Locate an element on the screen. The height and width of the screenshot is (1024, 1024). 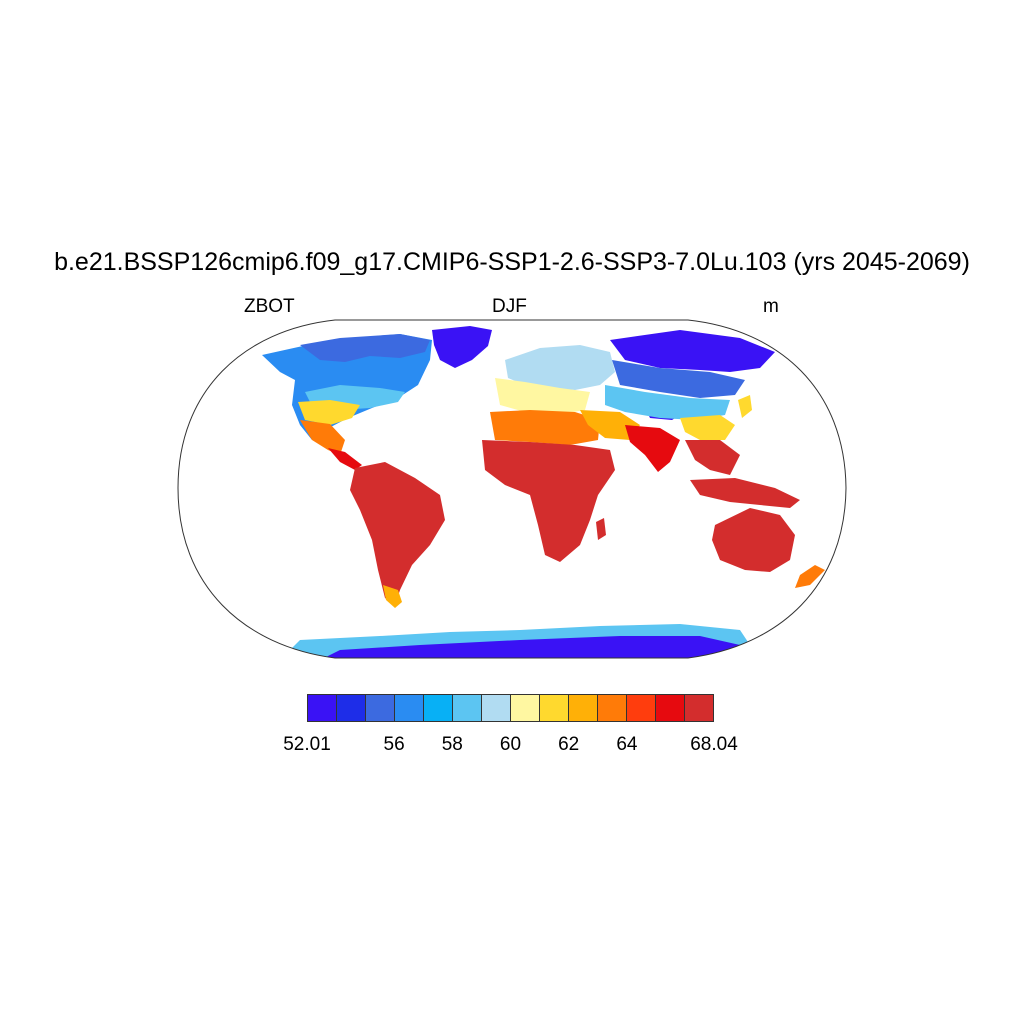
region-us-south is located at coordinates (329, 412).